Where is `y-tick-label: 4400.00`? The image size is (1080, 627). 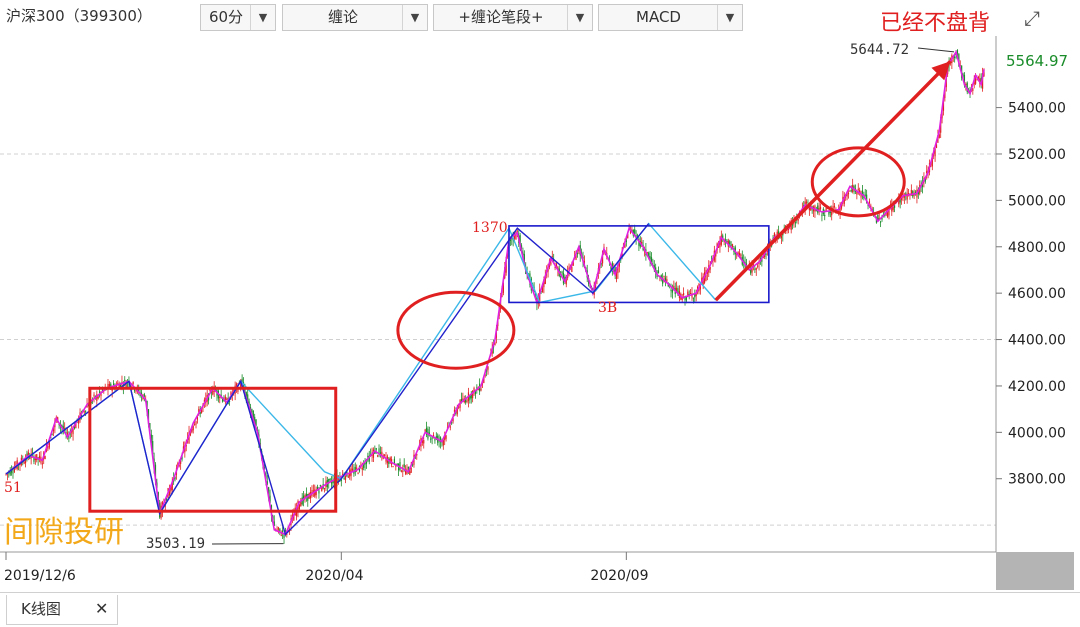
y-tick-label: 4400.00 is located at coordinates (1037, 341).